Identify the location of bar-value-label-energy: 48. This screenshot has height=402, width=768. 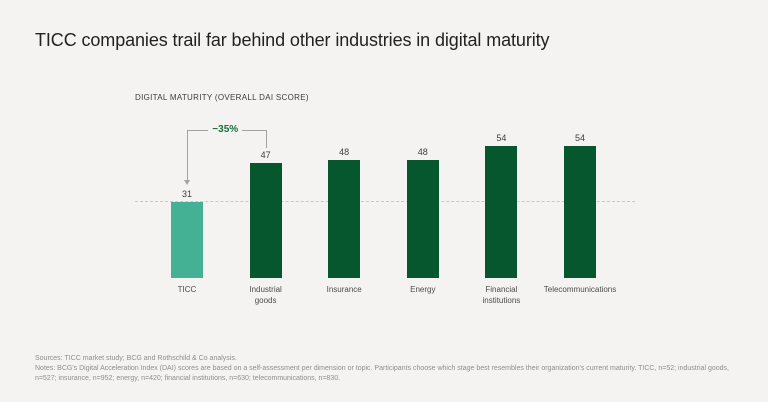
(422, 152).